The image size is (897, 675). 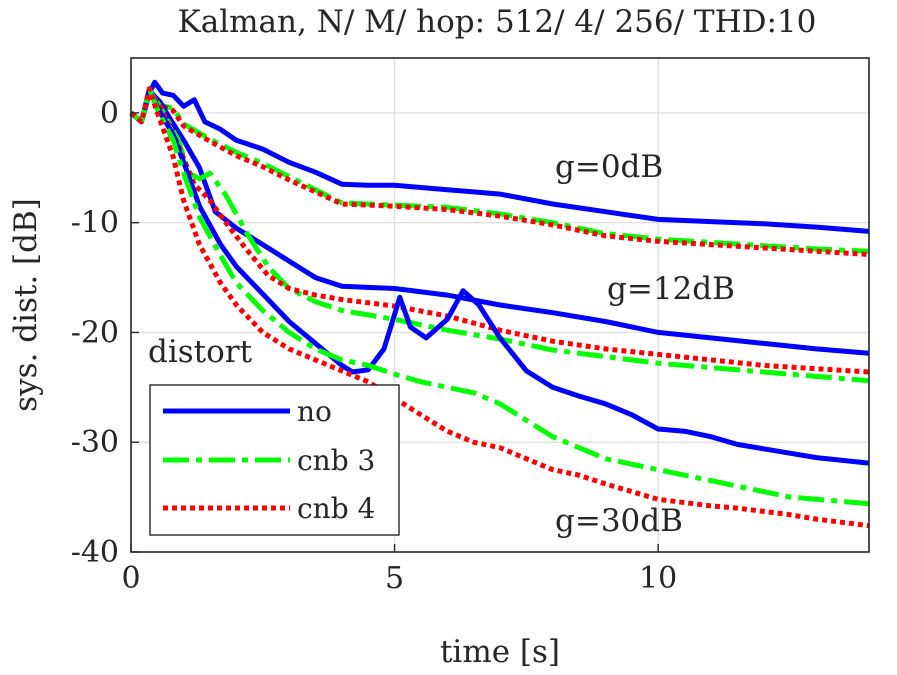 What do you see at coordinates (95, 552) in the screenshot?
I see `y-tick-label: -40` at bounding box center [95, 552].